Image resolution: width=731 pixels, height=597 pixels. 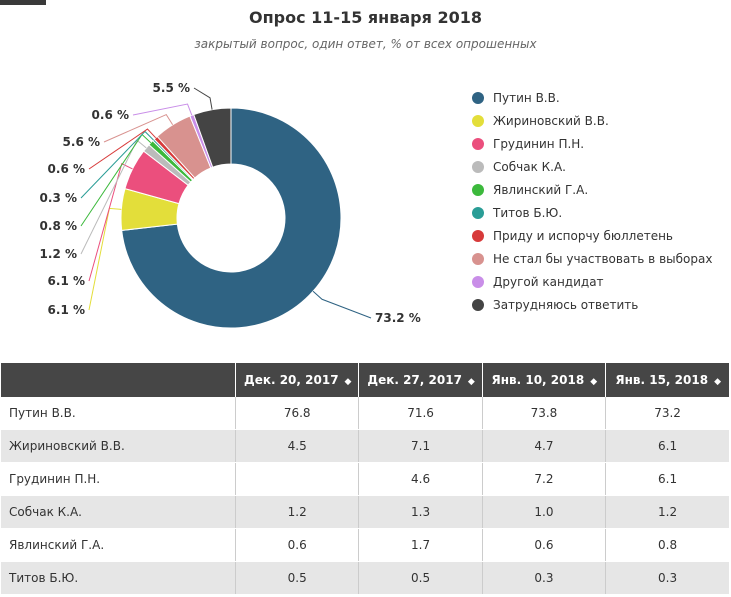 What do you see at coordinates (544, 512) in the screenshot?
I see `value-cell: 1.0` at bounding box center [544, 512].